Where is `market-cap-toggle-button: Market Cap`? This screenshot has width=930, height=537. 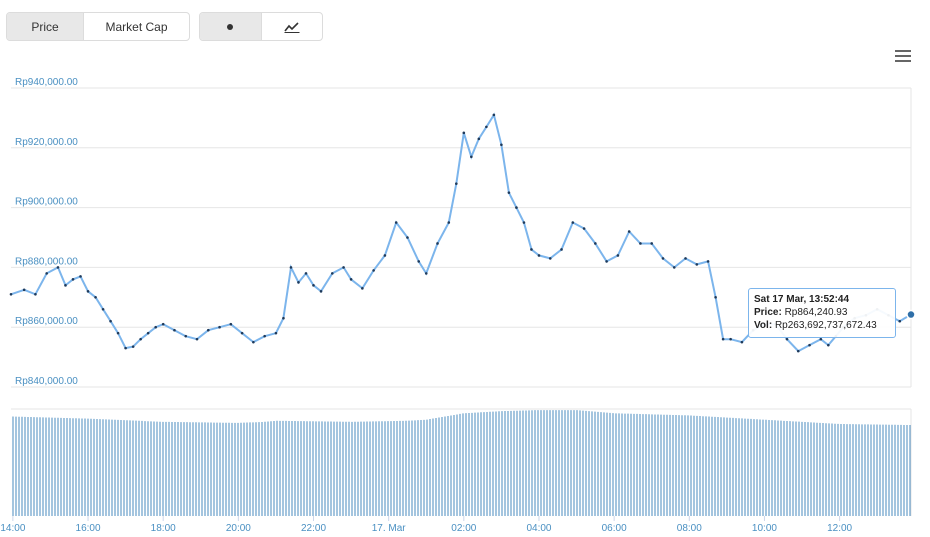
market-cap-toggle-button: Market Cap is located at coordinates (136, 26).